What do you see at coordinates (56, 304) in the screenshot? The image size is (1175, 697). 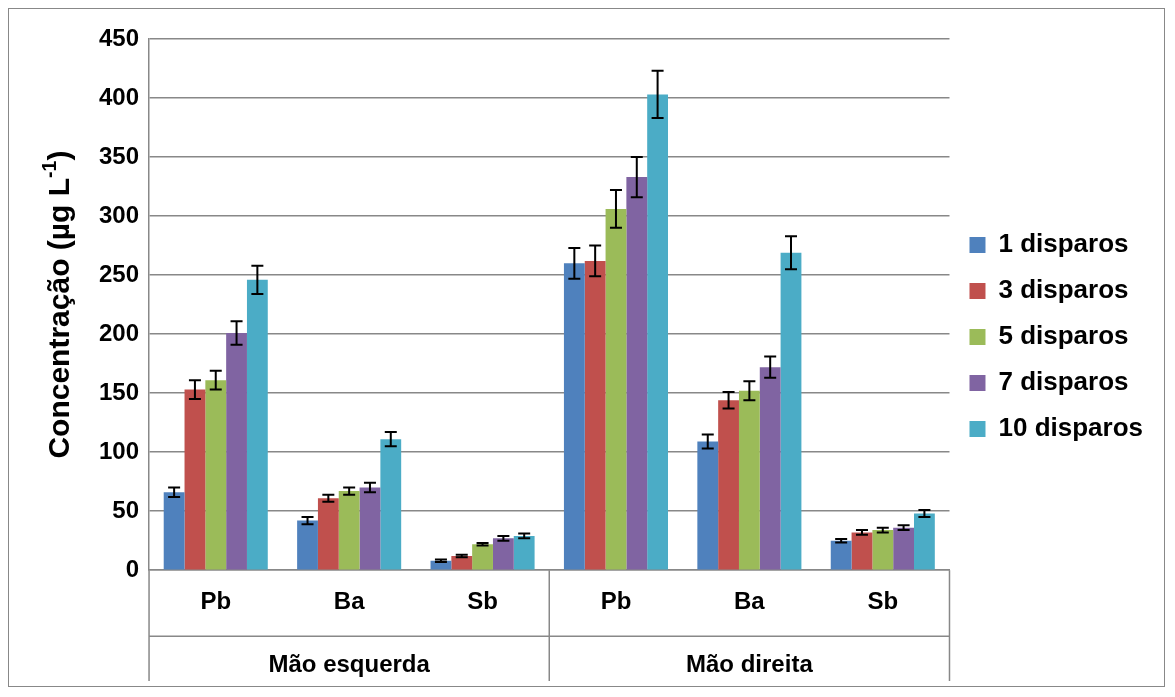 I see `y-axis-title: Concentração (µg L-1)` at bounding box center [56, 304].